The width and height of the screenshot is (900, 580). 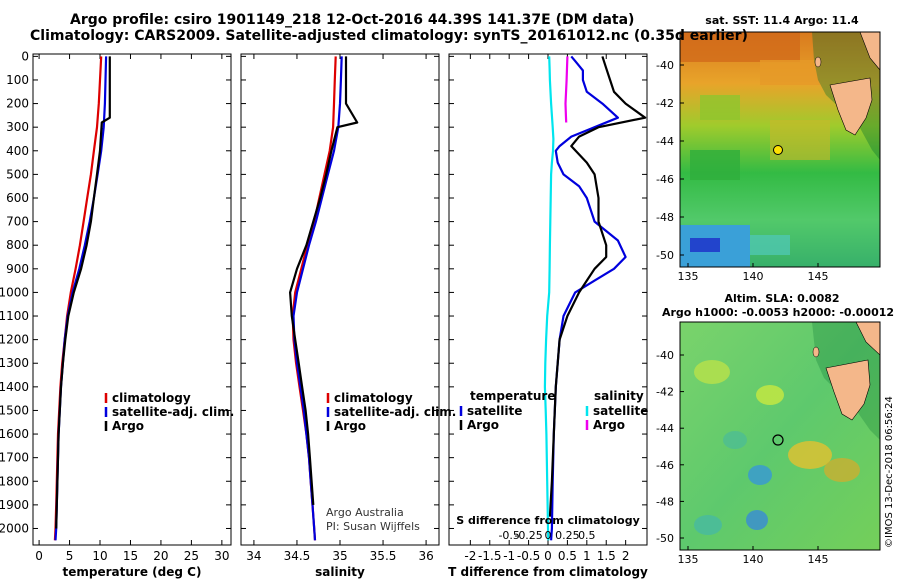 What do you see at coordinates (132, 572) in the screenshot?
I see `x-axis-label: temperature (deg C)` at bounding box center [132, 572].